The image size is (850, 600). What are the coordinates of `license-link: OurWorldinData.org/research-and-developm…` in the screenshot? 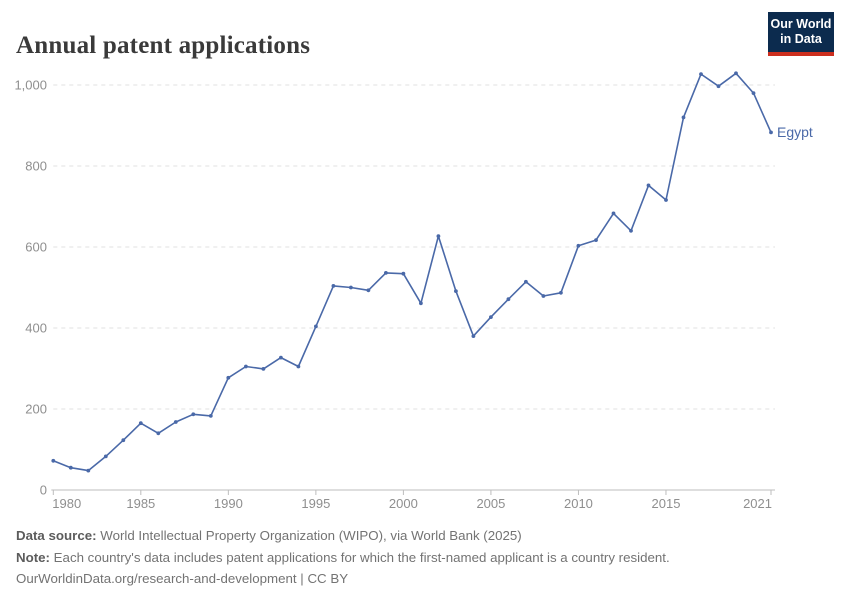 It's located at (156, 578).